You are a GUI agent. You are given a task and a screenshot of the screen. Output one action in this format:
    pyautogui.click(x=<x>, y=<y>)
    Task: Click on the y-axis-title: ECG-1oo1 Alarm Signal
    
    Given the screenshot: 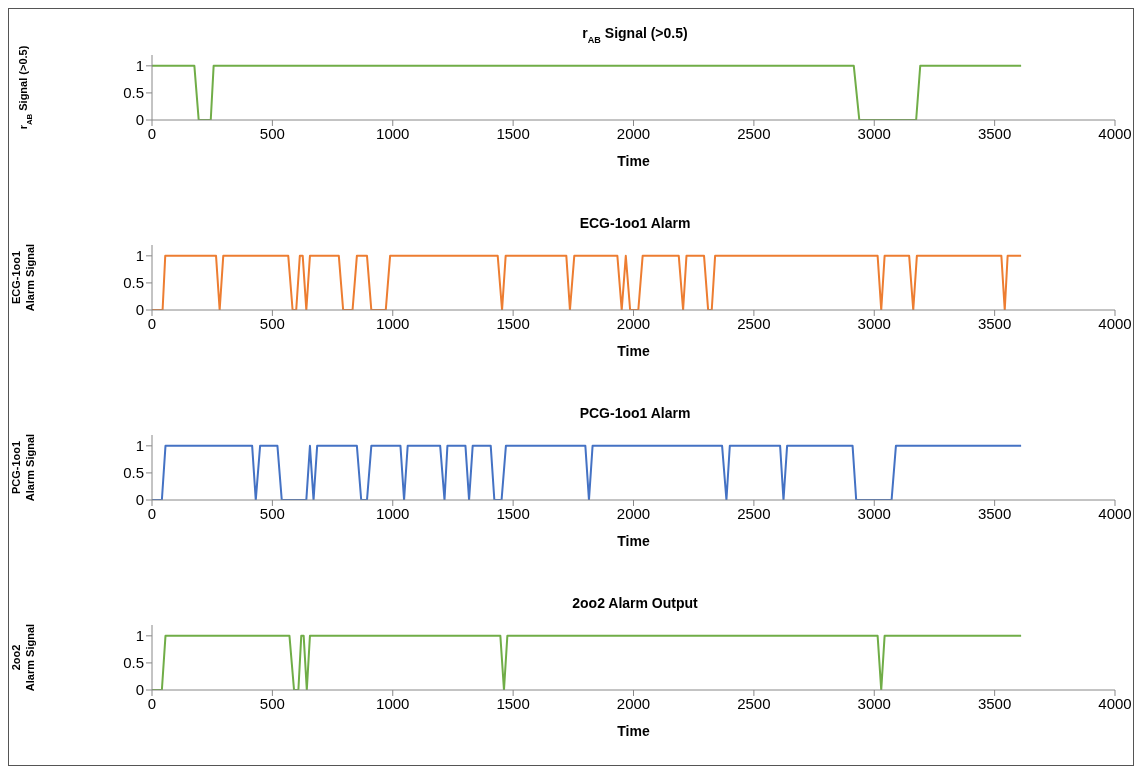 What is the action you would take?
    pyautogui.click(x=23, y=277)
    